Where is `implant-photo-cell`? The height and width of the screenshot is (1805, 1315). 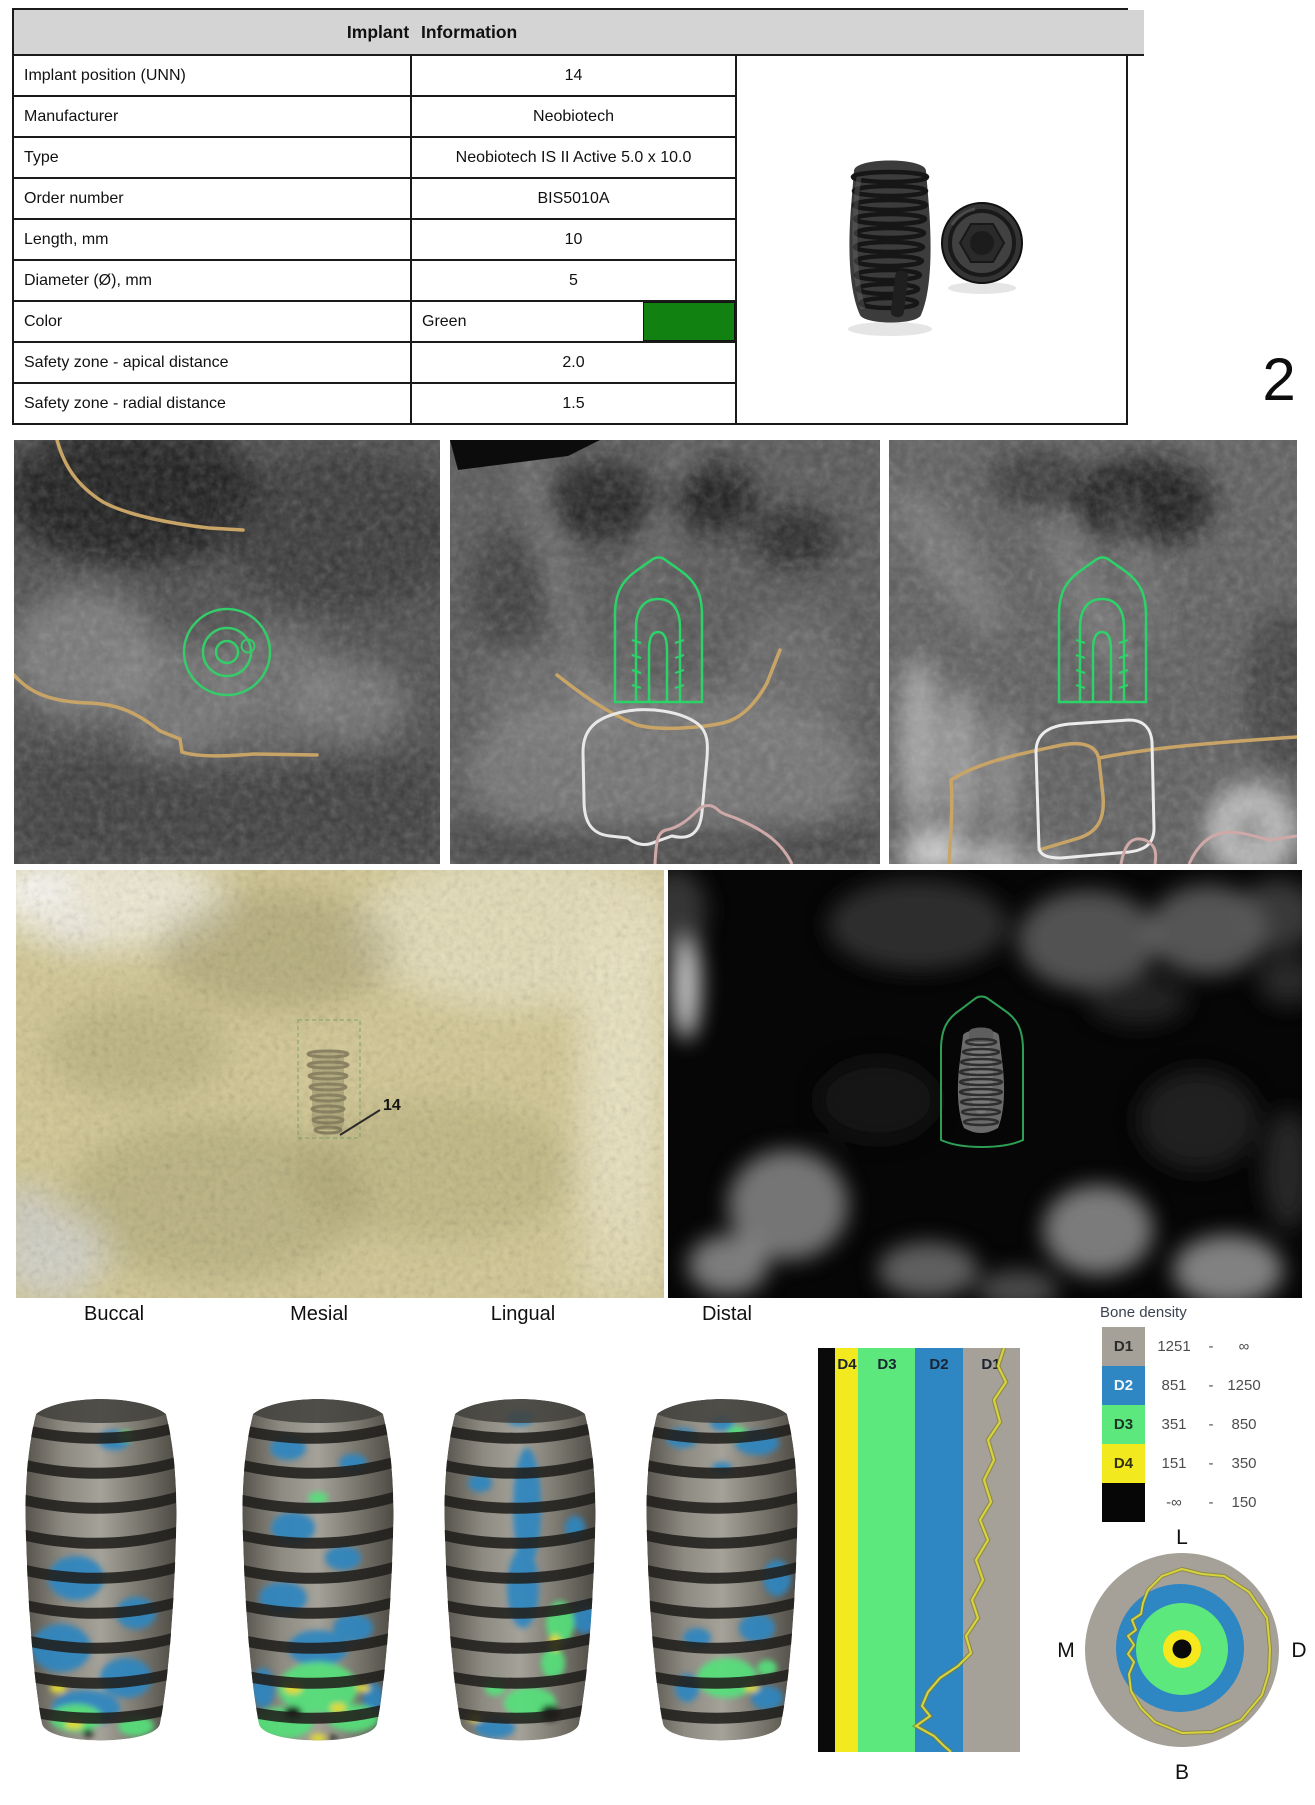
implant-photo-cell is located at coordinates (939, 238).